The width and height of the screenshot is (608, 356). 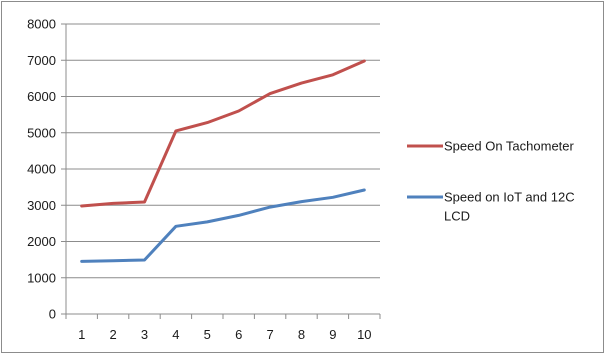 I want to click on legend-label: Speed on IoT and 12C, so click(x=509, y=197).